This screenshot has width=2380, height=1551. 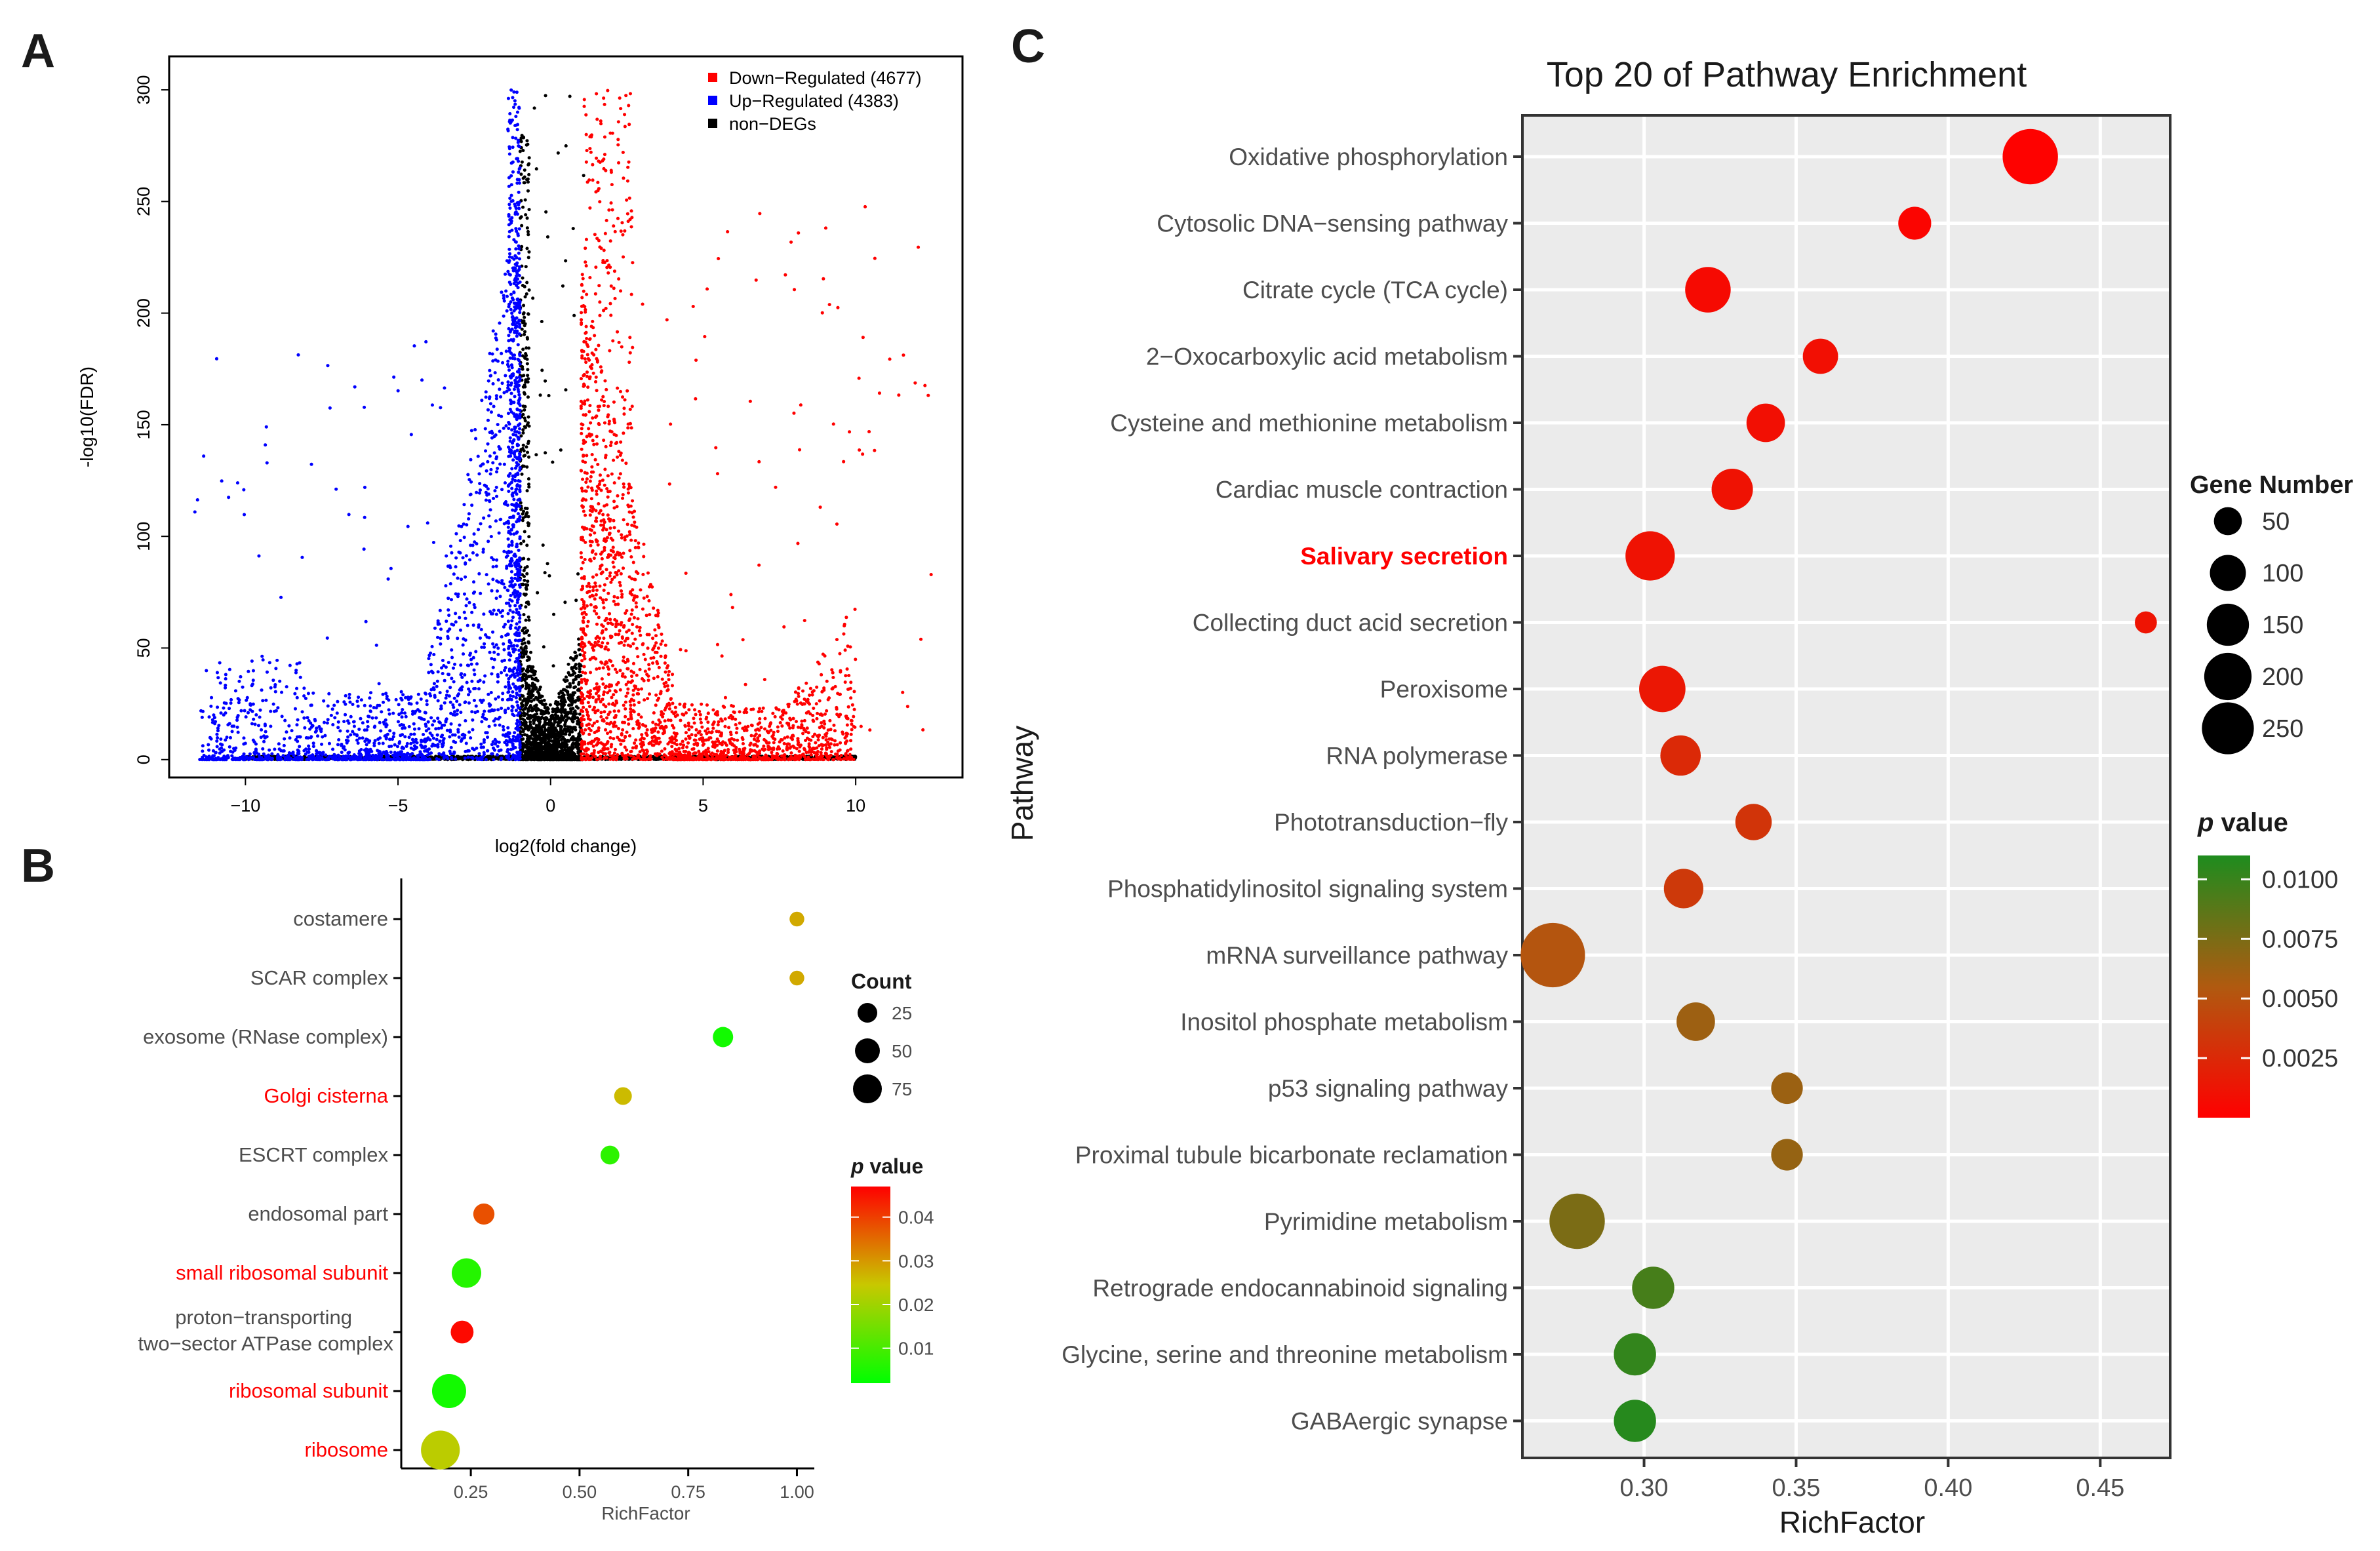 What do you see at coordinates (563, 425) in the screenshot?
I see `volcano-points` at bounding box center [563, 425].